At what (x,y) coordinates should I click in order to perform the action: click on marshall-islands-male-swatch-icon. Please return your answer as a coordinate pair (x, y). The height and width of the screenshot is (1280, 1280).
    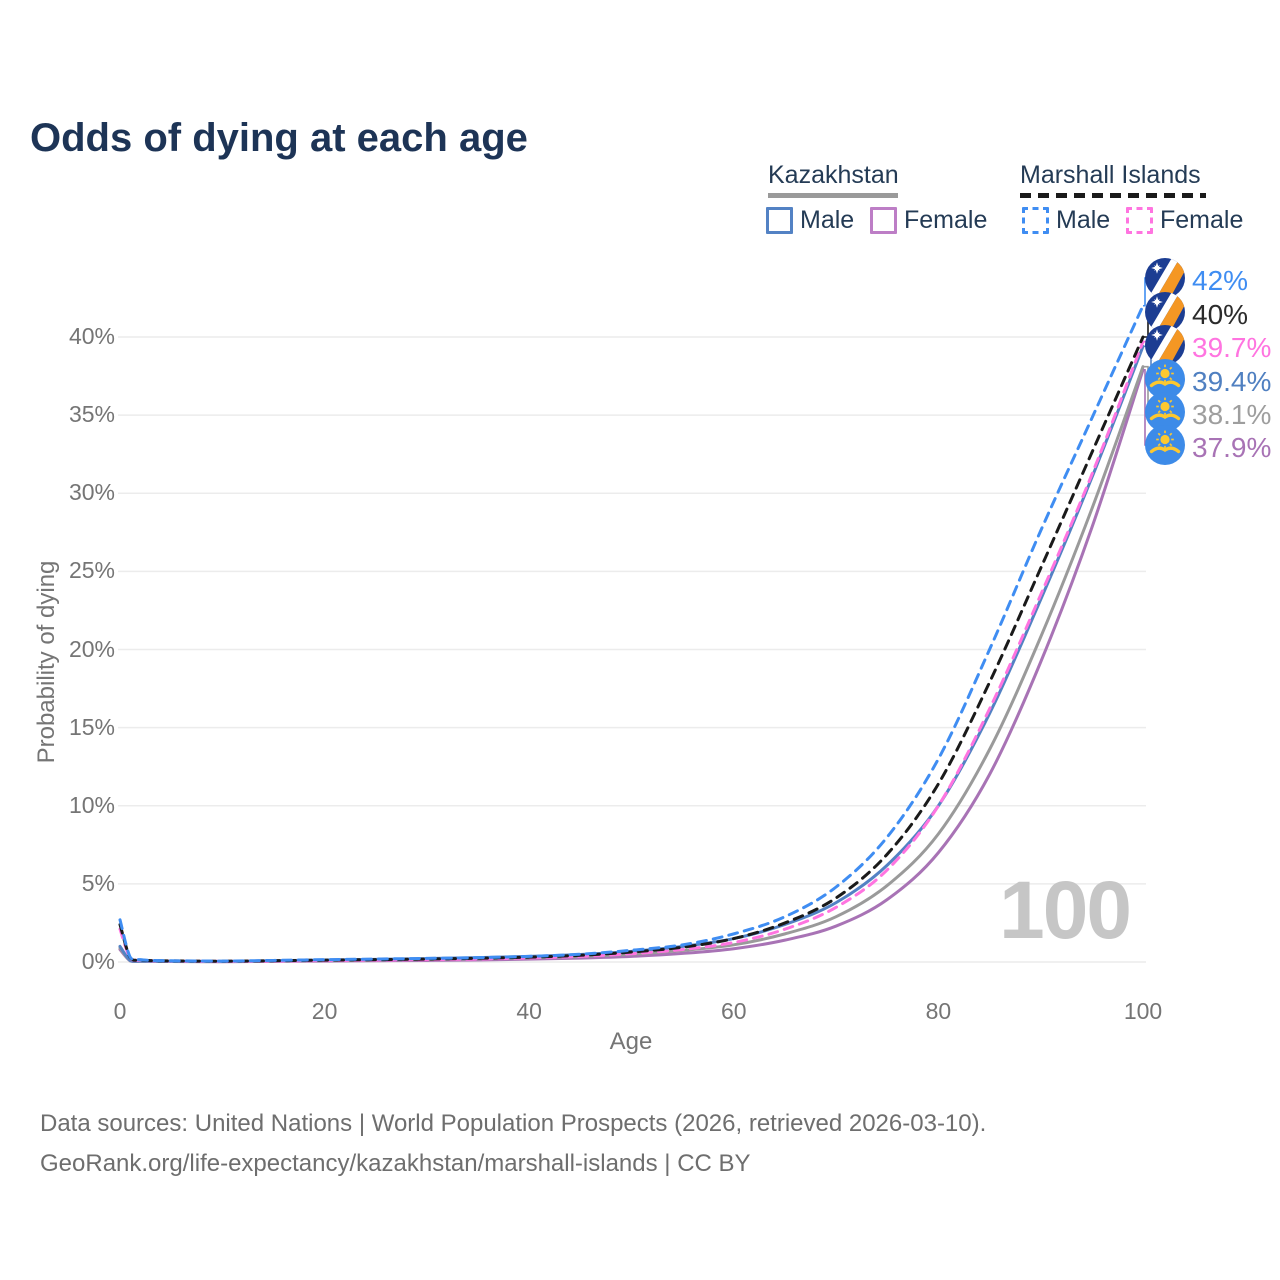
    Looking at the image, I should click on (1035, 220).